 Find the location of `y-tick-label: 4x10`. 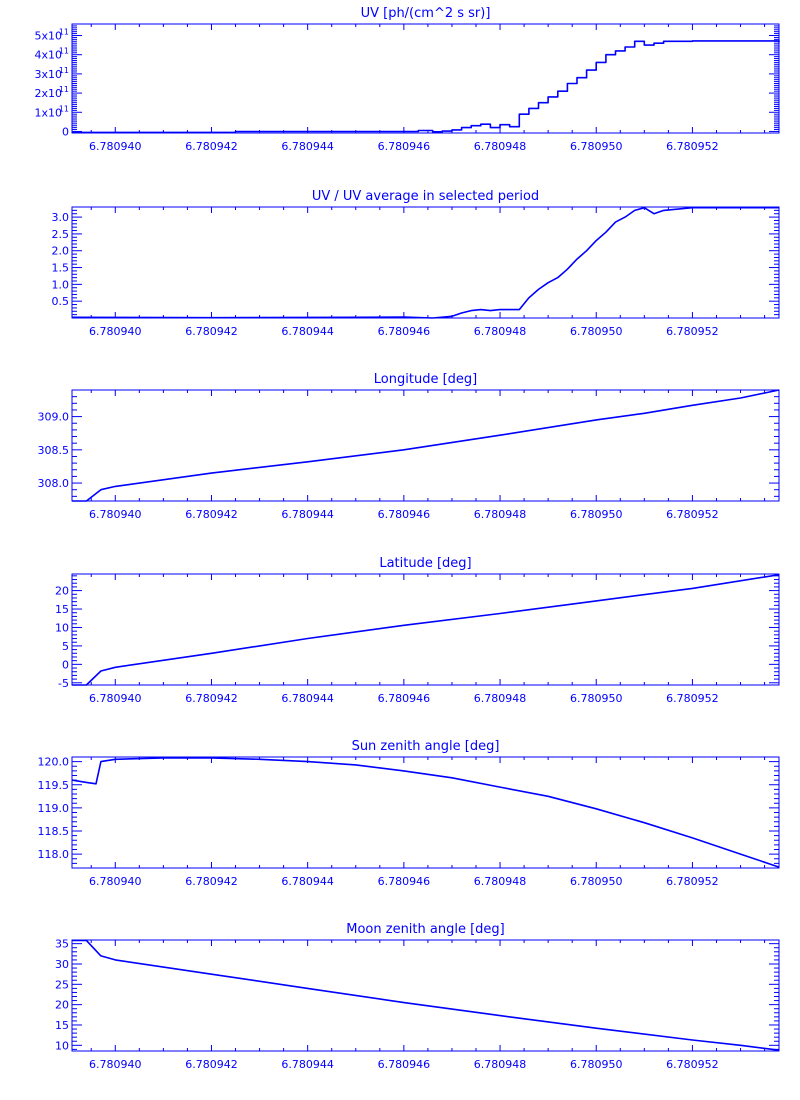

y-tick-label: 4x10 is located at coordinates (48, 55).